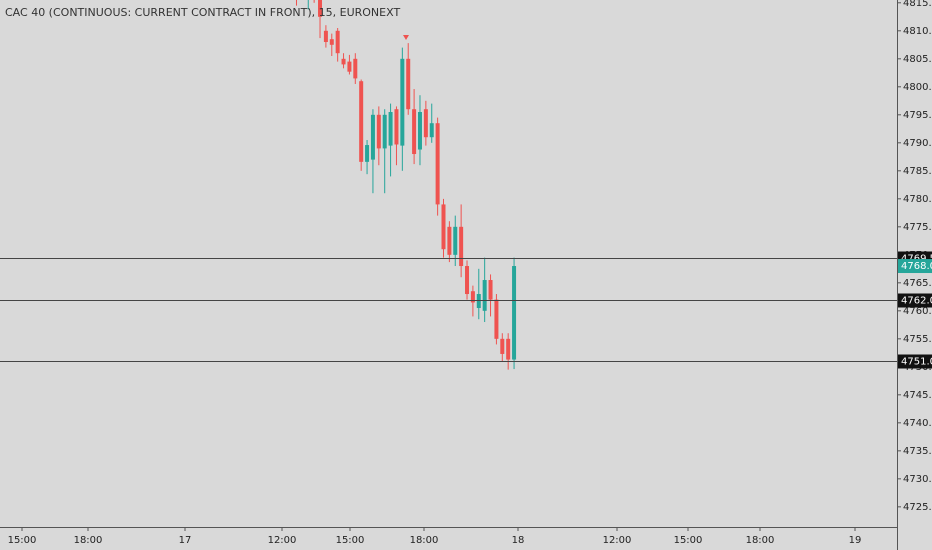 Image resolution: width=932 pixels, height=550 pixels. What do you see at coordinates (855, 540) in the screenshot?
I see `x-tick-label: 19` at bounding box center [855, 540].